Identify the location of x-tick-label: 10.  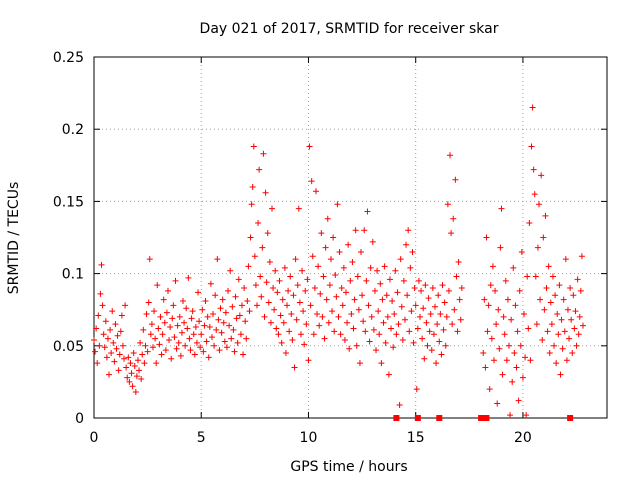
(309, 438).